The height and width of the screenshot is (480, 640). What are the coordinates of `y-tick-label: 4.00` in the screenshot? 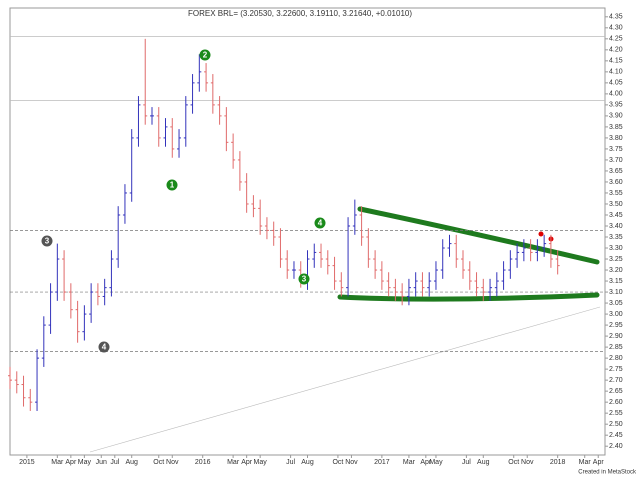 It's located at (616, 94).